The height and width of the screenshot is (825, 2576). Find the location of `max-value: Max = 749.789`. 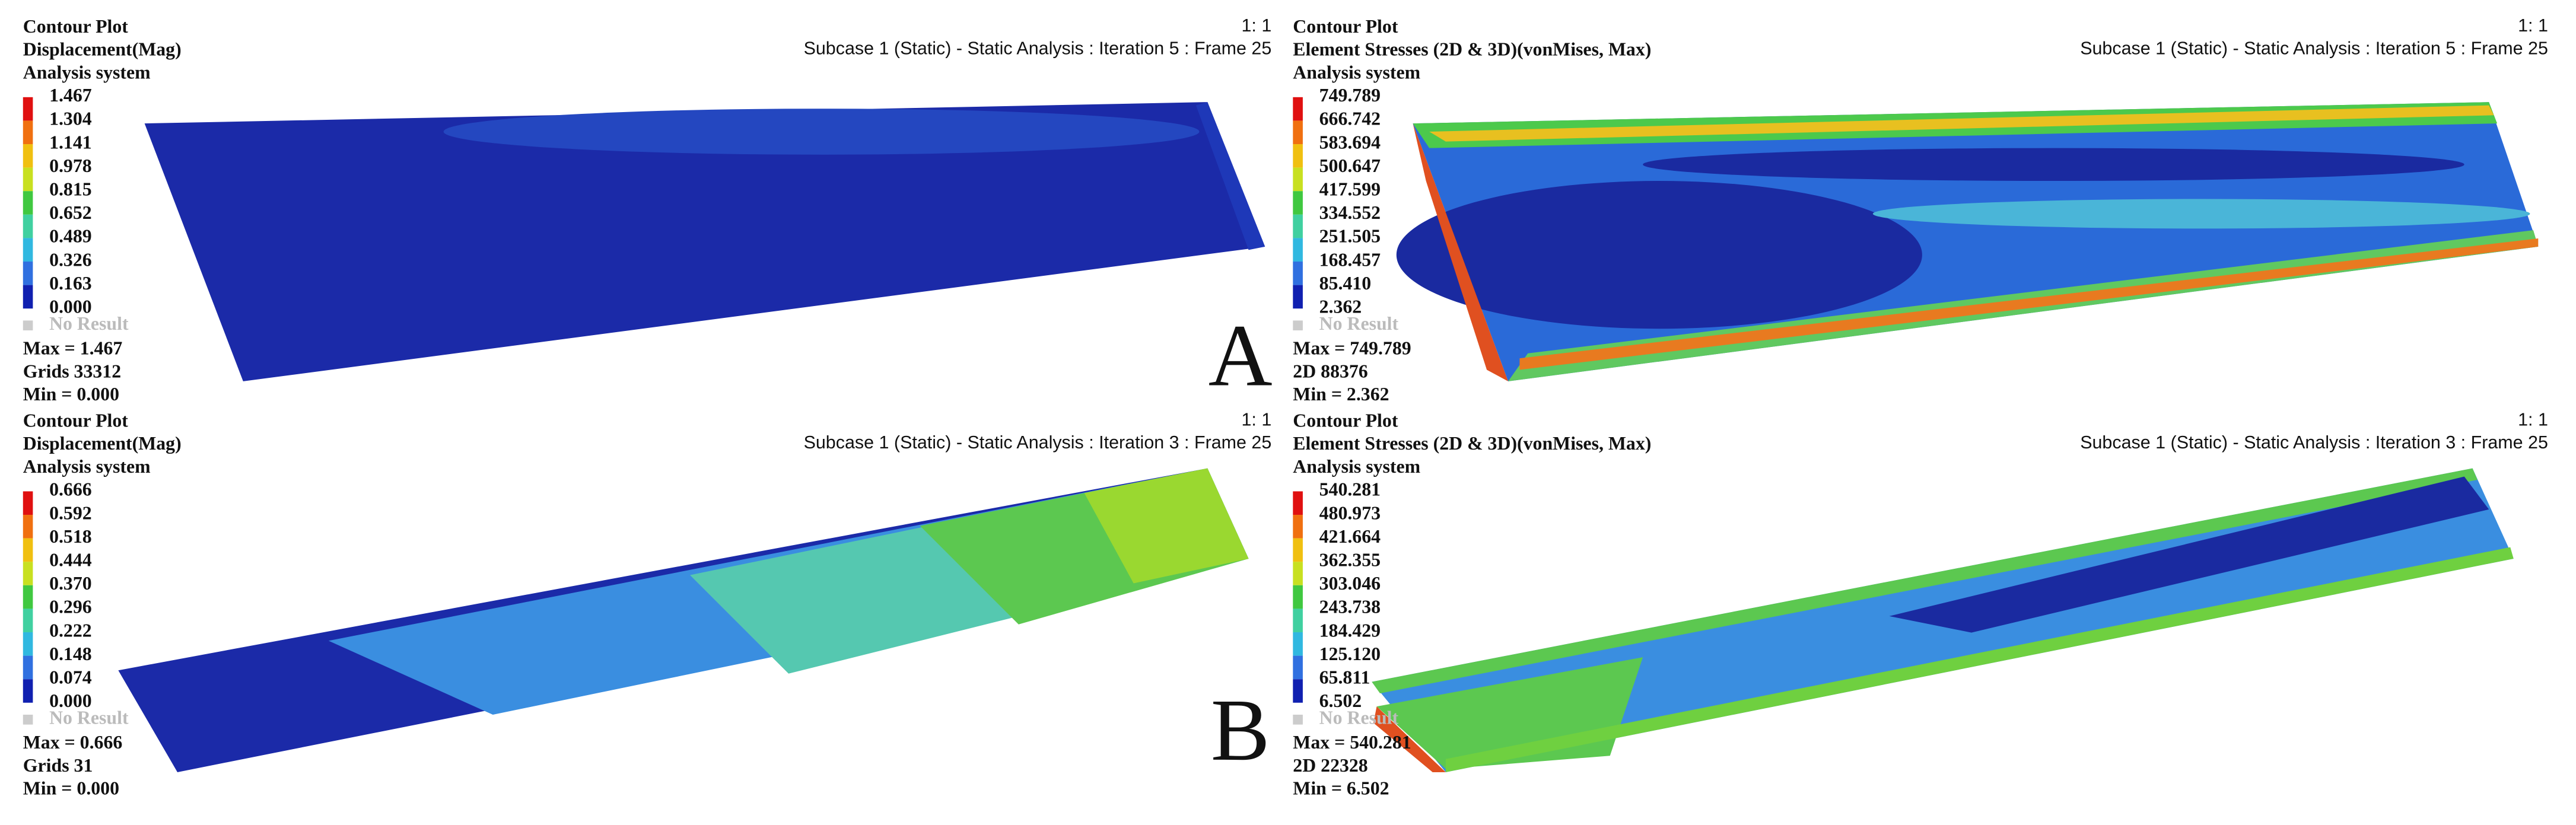

max-value: Max = 749.789 is located at coordinates (1352, 348).